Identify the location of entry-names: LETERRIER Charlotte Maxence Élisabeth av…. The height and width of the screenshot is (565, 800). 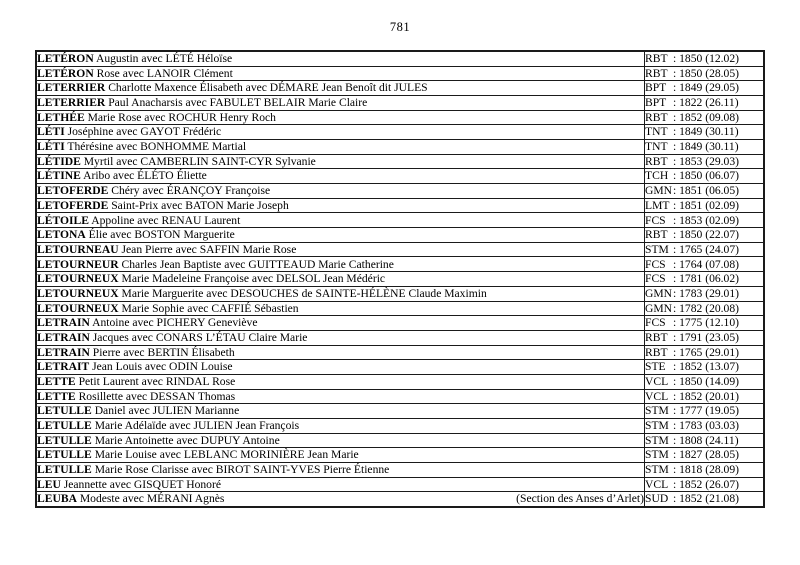
(232, 88).